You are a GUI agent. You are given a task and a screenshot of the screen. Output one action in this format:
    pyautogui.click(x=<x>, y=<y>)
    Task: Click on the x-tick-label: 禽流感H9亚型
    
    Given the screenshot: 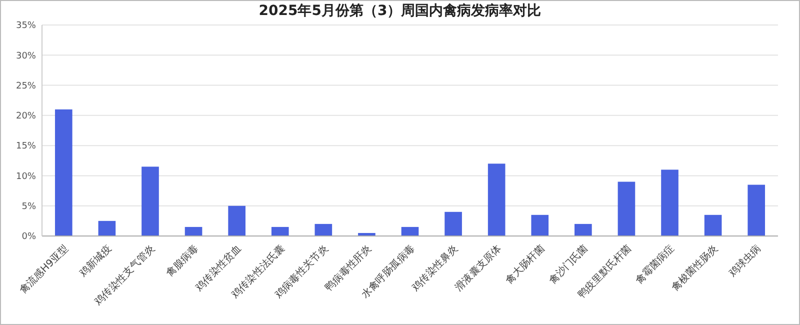 What is the action you would take?
    pyautogui.click(x=44, y=269)
    